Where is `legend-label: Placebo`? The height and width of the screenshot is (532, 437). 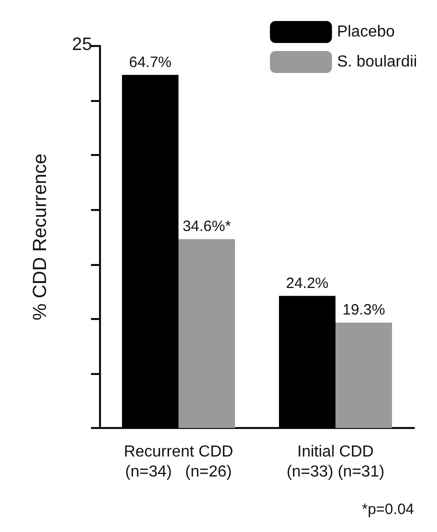 legend-label: Placebo is located at coordinates (365, 32).